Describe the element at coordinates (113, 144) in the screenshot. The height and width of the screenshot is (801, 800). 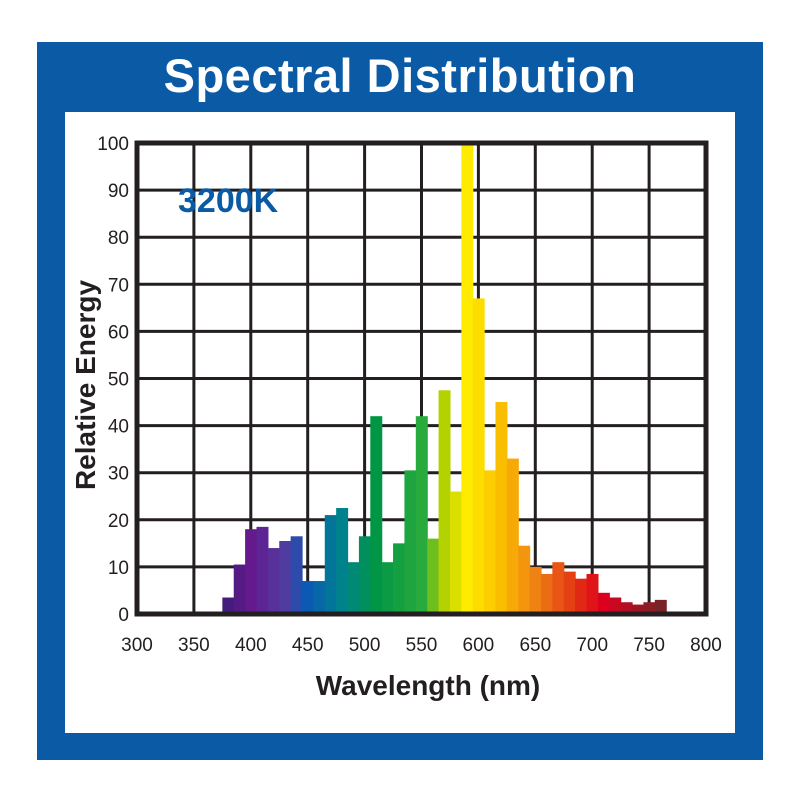
I see `y-tick-label: 100` at that location.